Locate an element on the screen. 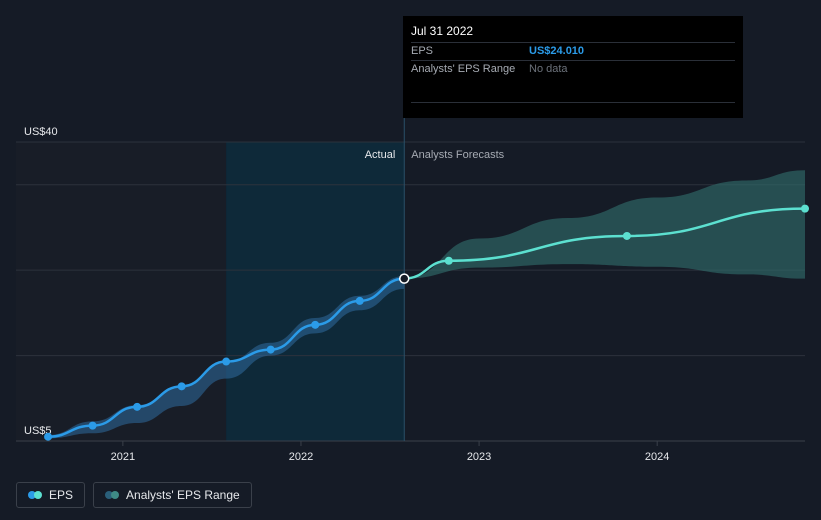 The height and width of the screenshot is (520, 821). legend-eps: EPS is located at coordinates (51, 495).